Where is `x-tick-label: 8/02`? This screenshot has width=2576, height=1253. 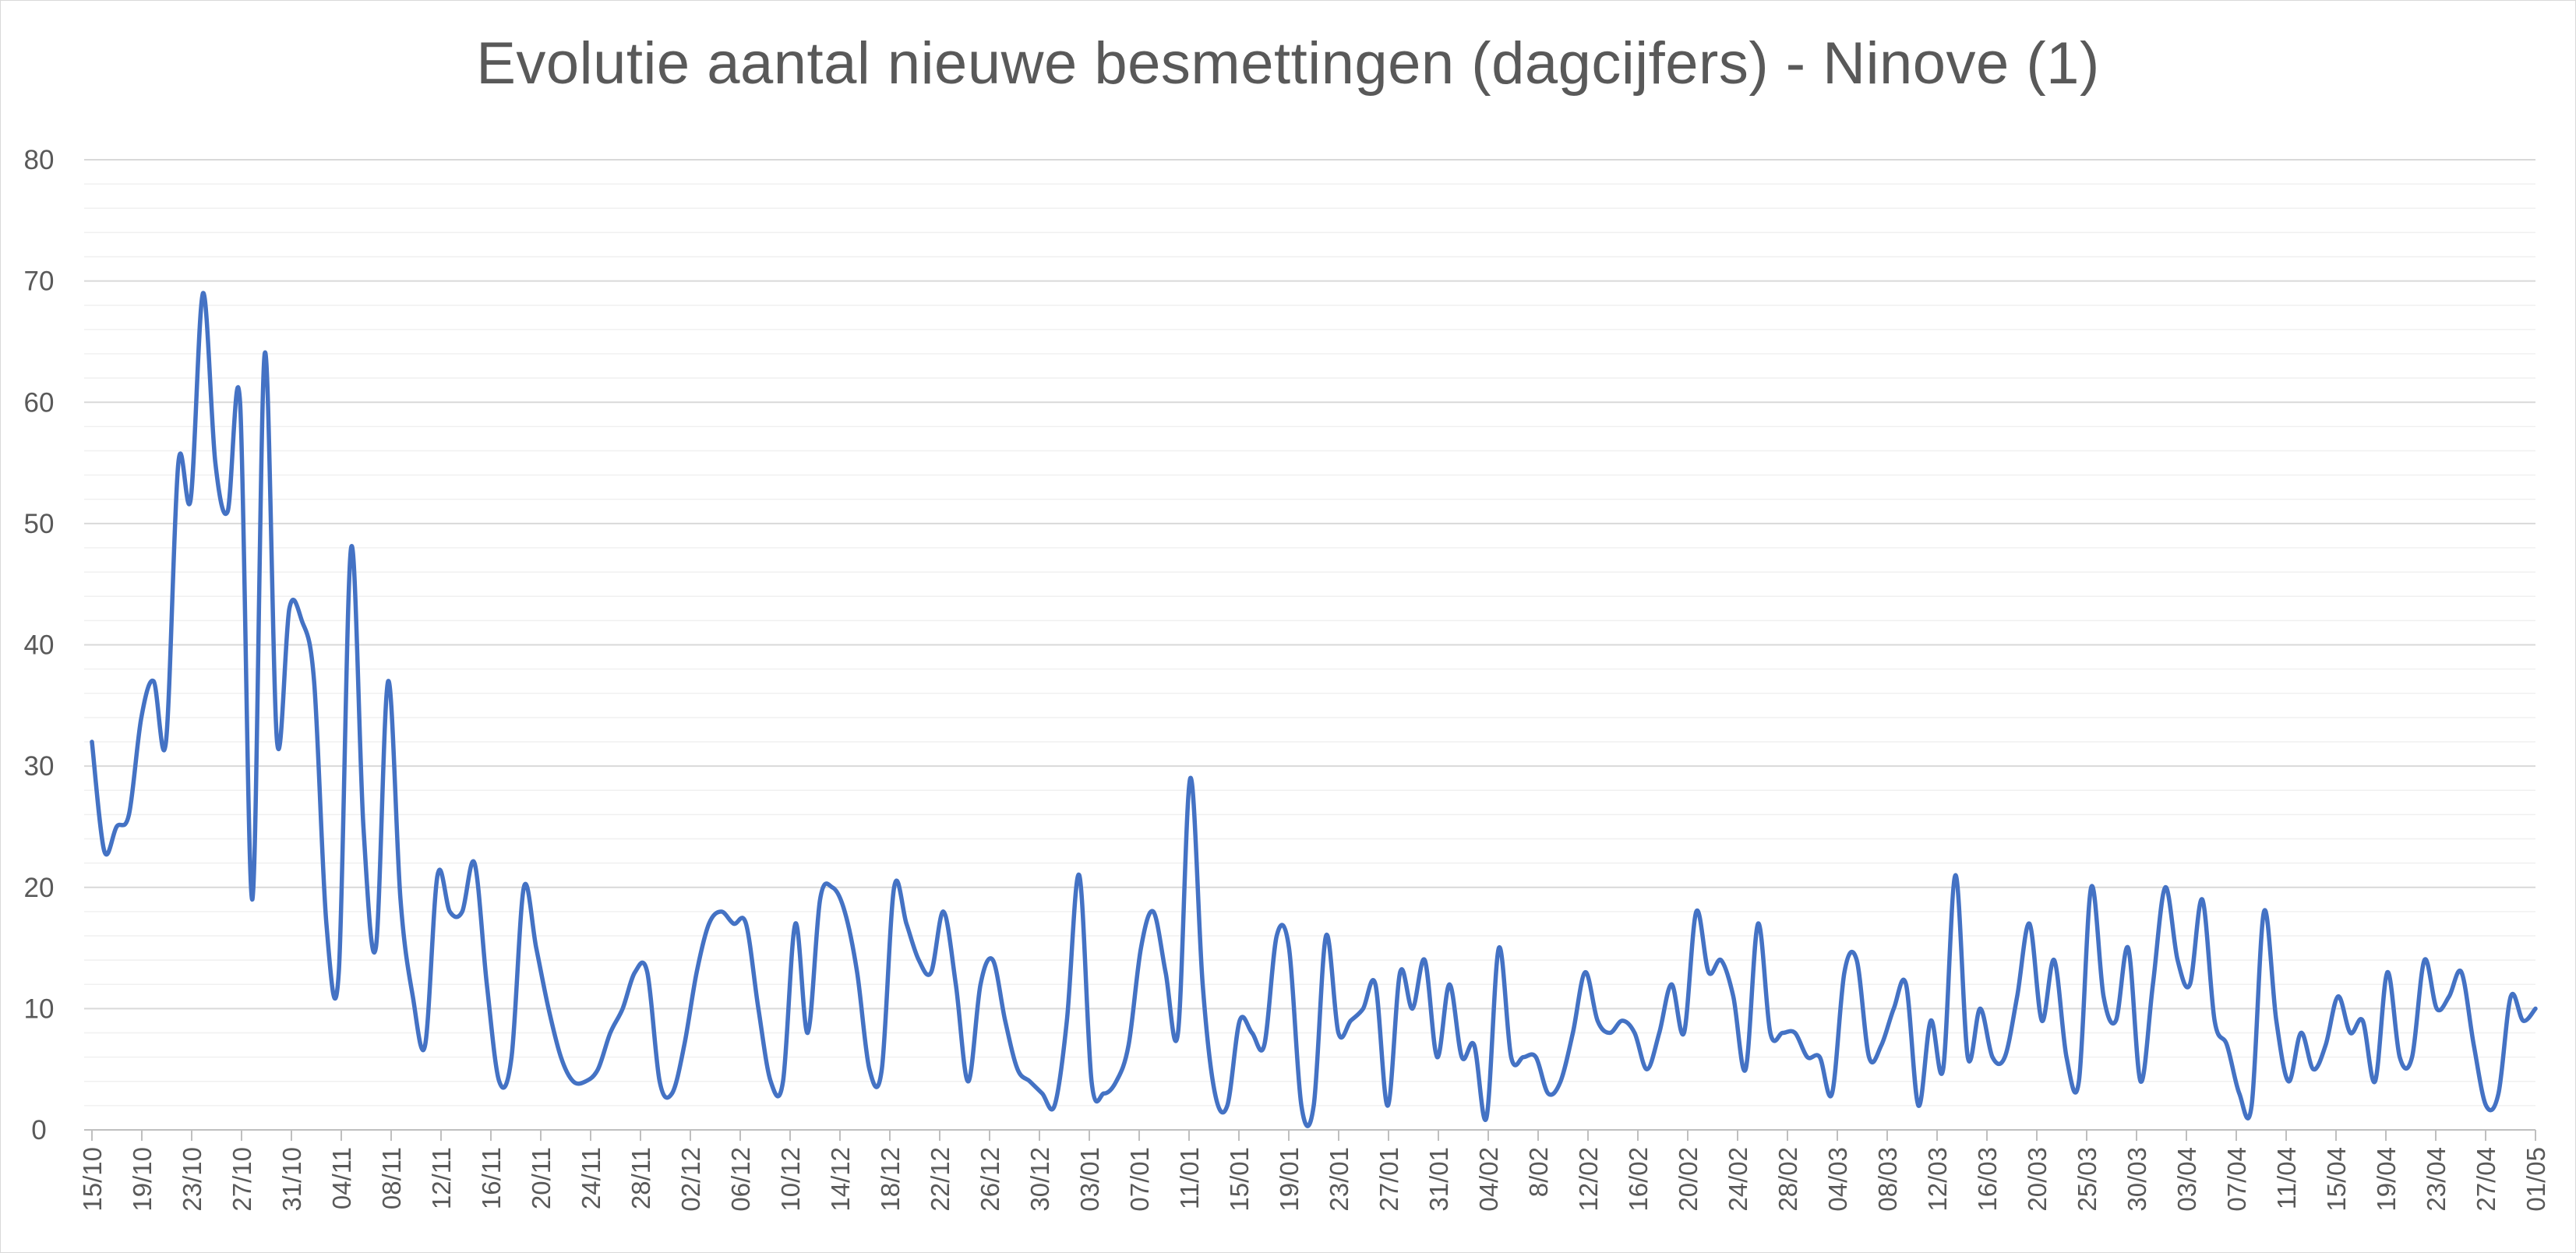
x-tick-label: 8/02 is located at coordinates (1538, 1172).